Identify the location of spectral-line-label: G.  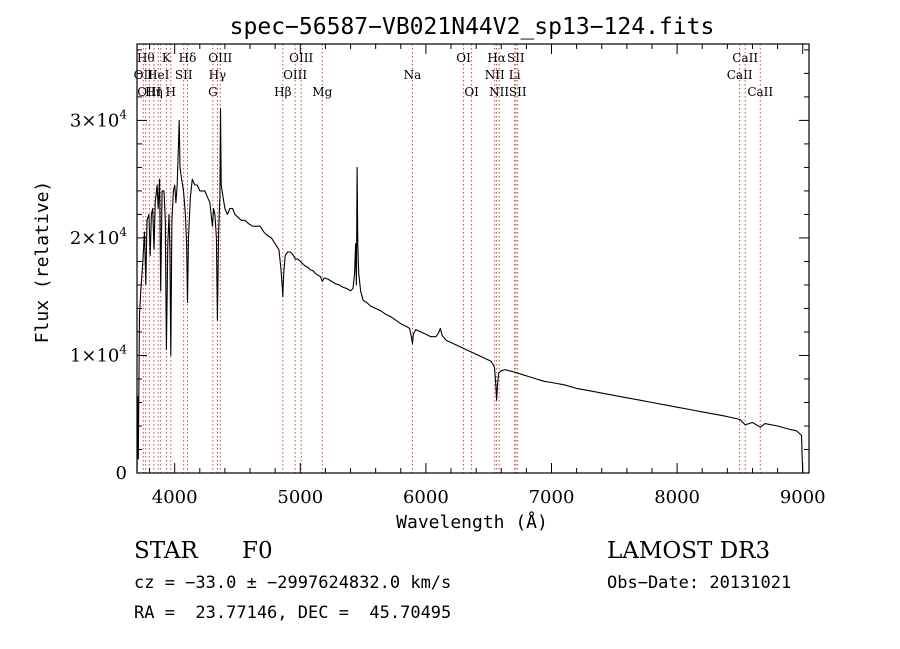
(213, 92).